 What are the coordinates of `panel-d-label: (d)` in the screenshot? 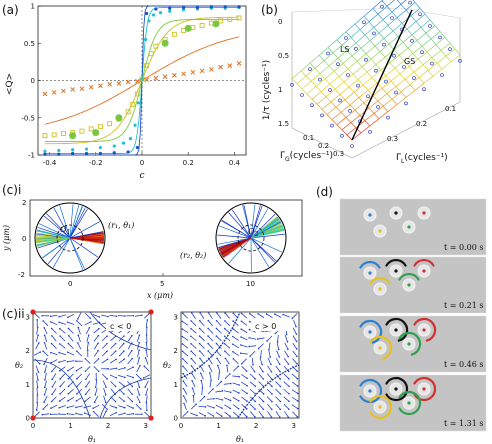 It's located at (324, 192).